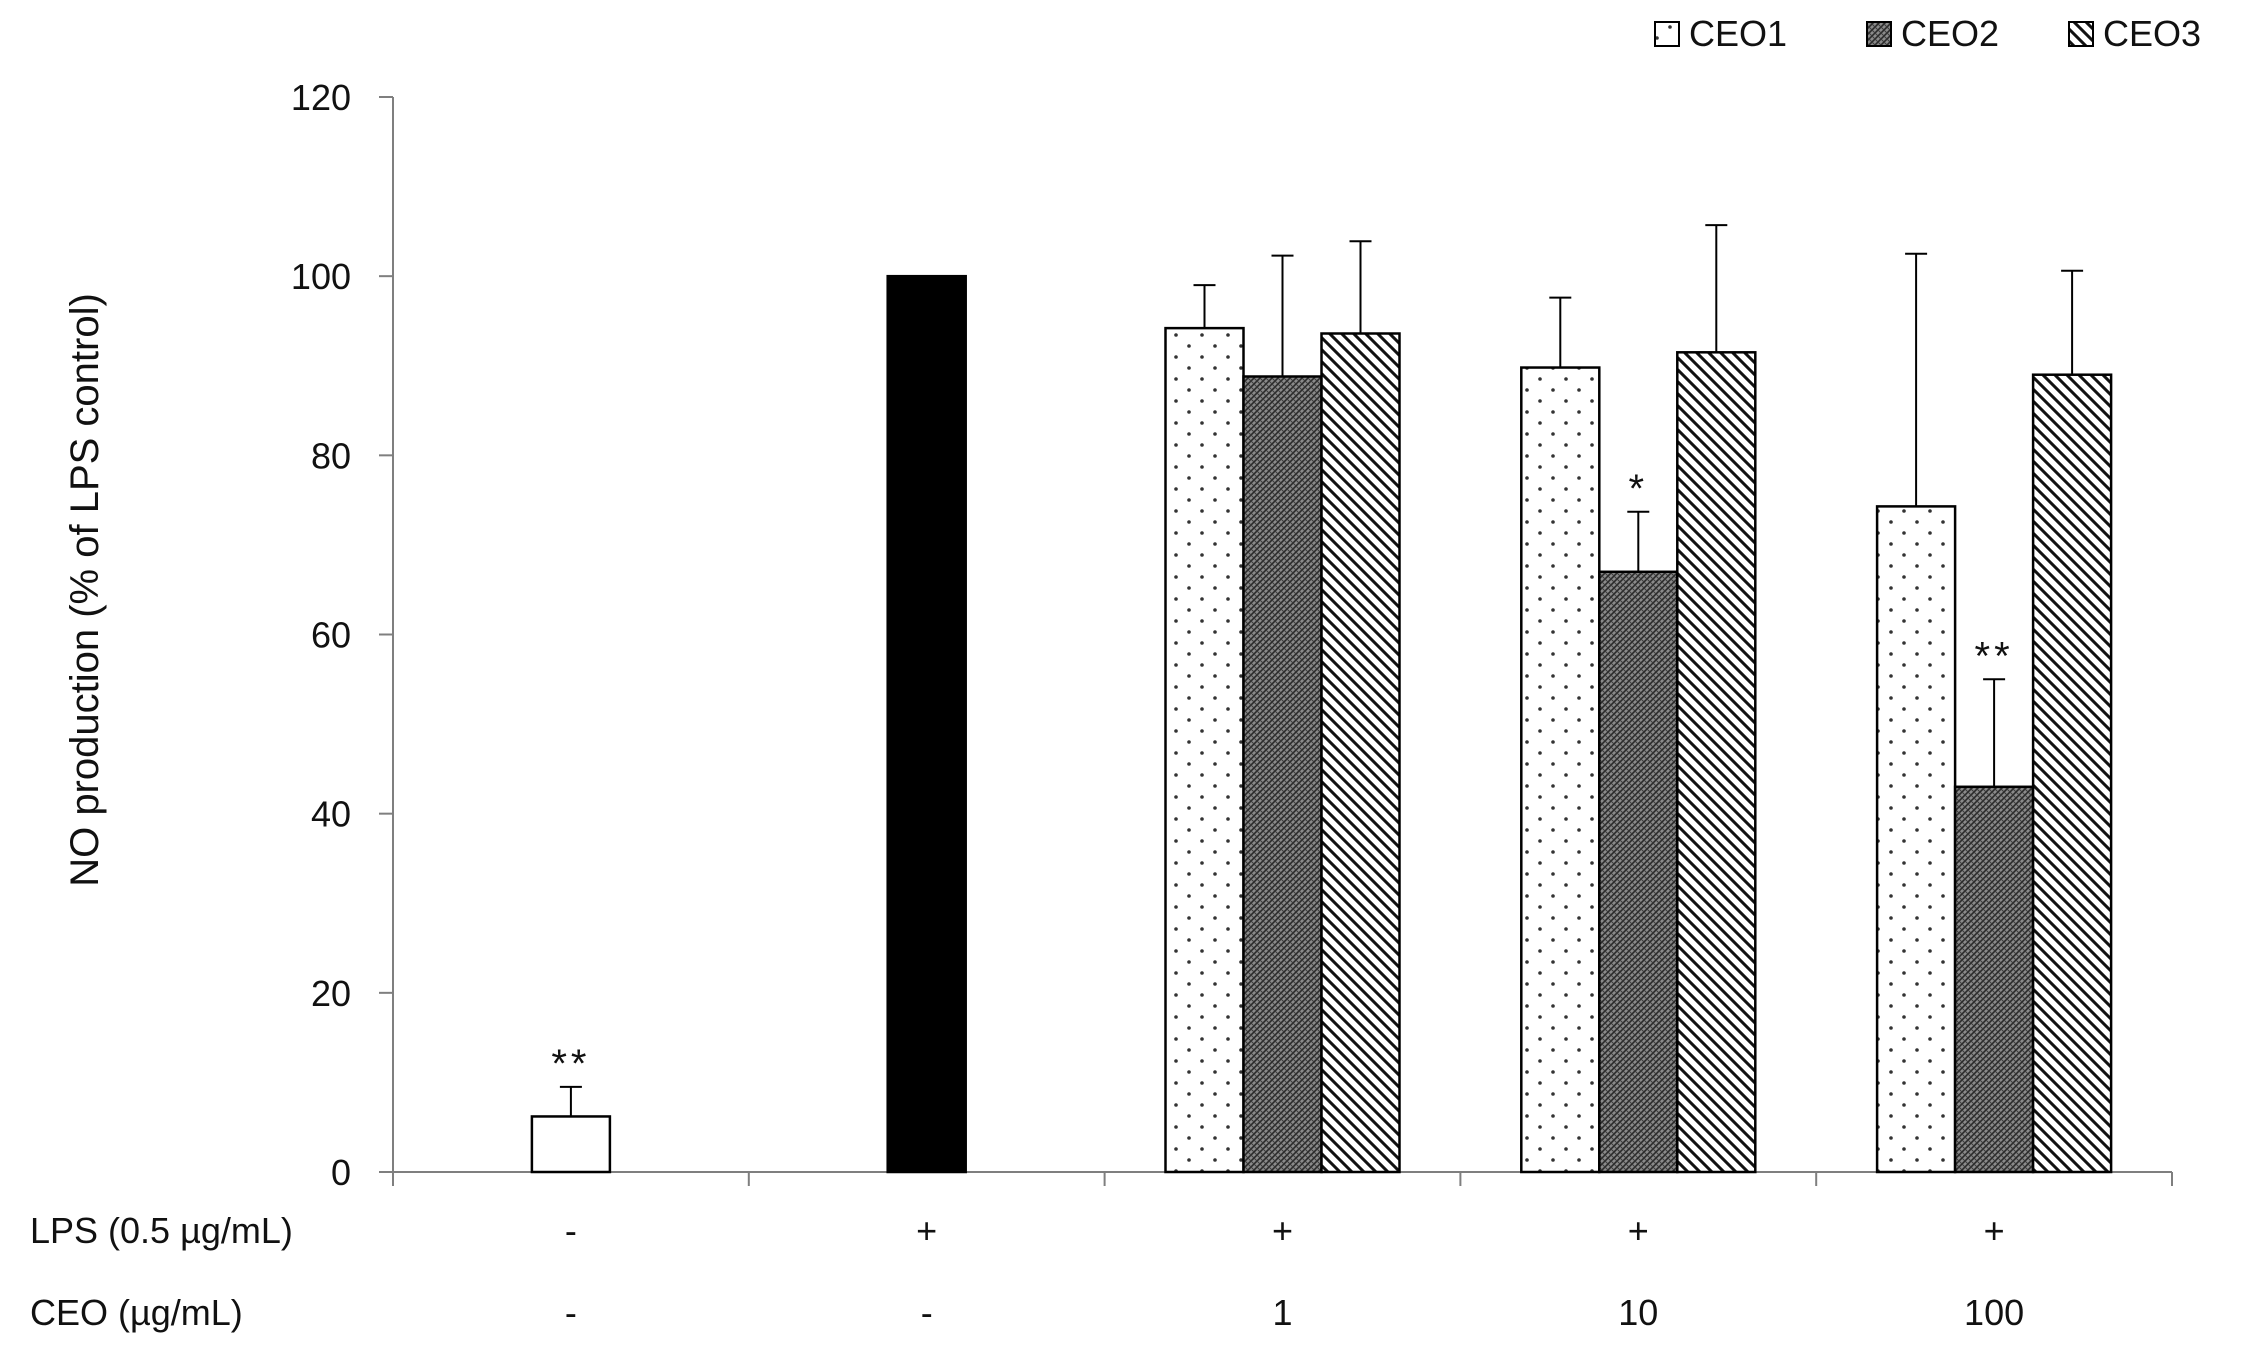 Image resolution: width=2244 pixels, height=1357 pixels. What do you see at coordinates (1639, 489) in the screenshot?
I see `significance-marker: *` at bounding box center [1639, 489].